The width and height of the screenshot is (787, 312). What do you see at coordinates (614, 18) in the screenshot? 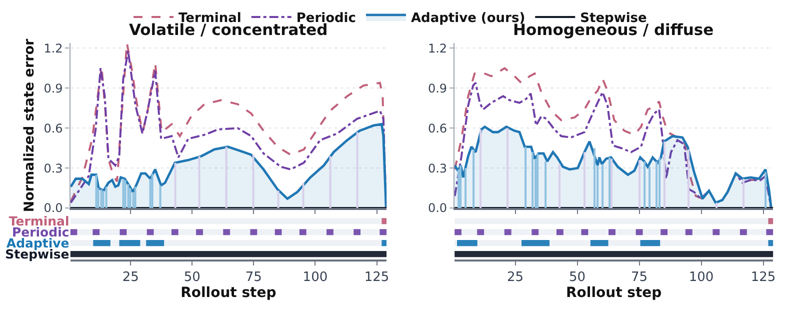
I see `legend-label: Stepwise` at bounding box center [614, 18].